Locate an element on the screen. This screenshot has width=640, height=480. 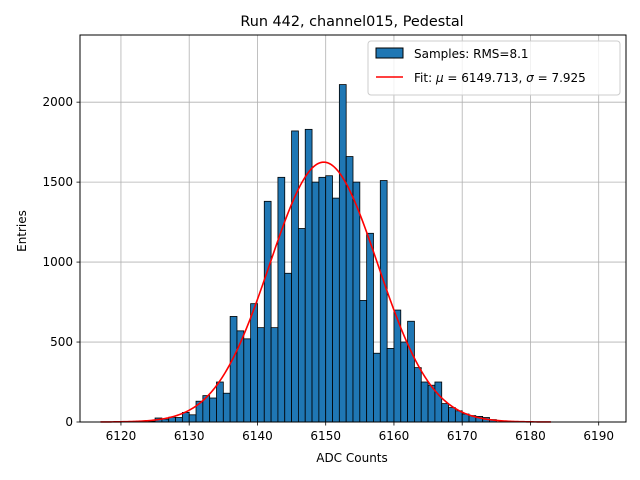
legend-fit-label: Fit: μ = 6149.713, σ = 7.925 is located at coordinates (500, 78).